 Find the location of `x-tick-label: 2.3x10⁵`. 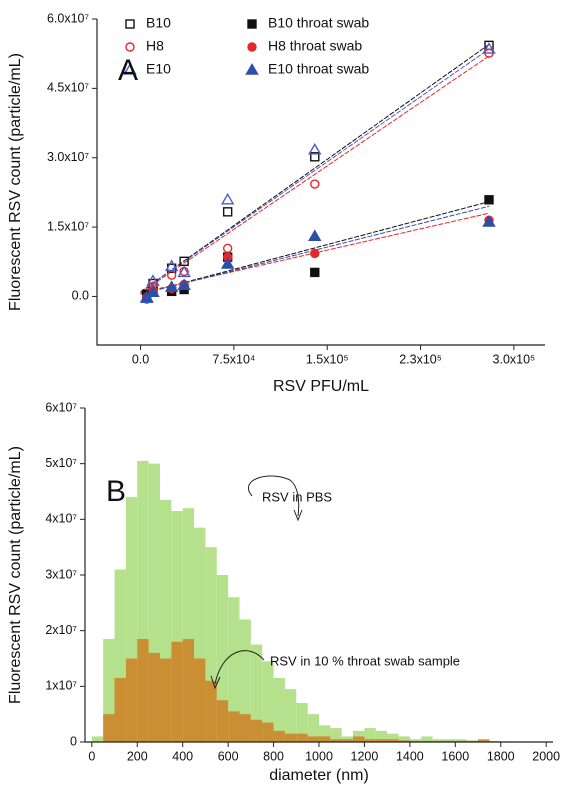

x-tick-label: 2.3x10⁵ is located at coordinates (420, 359).